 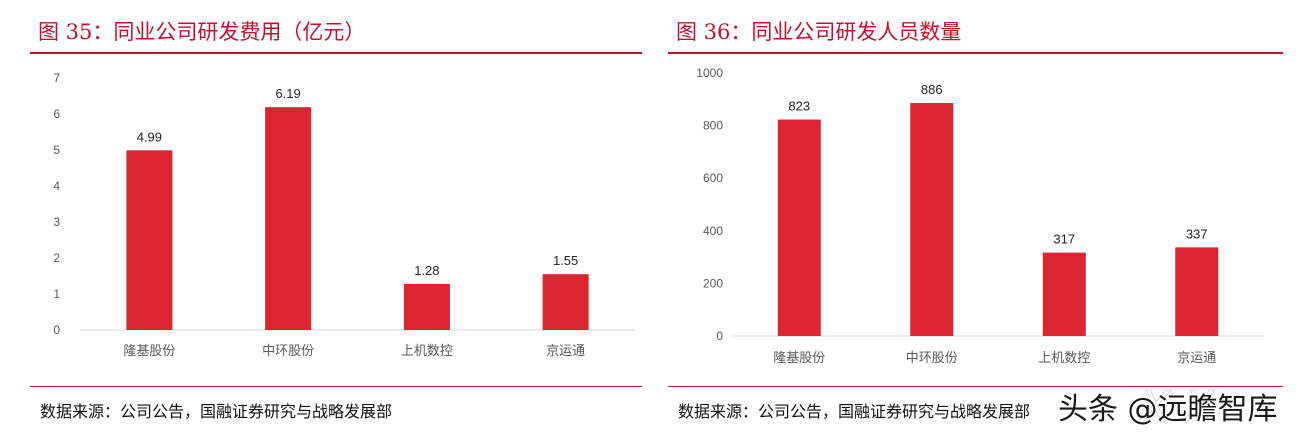 I want to click on data-label: 823, so click(x=799, y=106).